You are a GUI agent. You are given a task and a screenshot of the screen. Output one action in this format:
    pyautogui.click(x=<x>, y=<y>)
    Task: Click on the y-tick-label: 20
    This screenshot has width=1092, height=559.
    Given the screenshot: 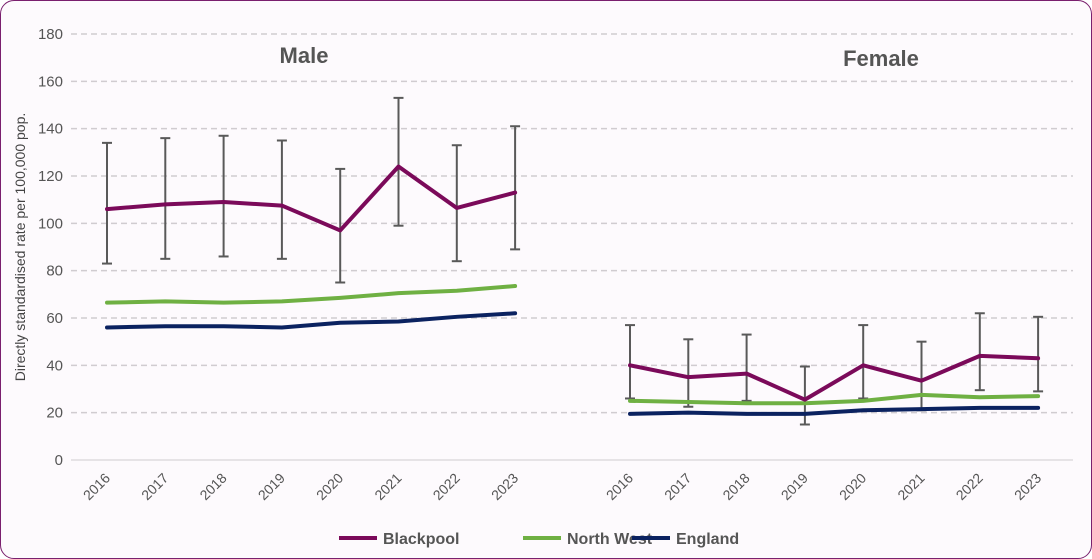 What is the action you would take?
    pyautogui.click(x=54, y=413)
    